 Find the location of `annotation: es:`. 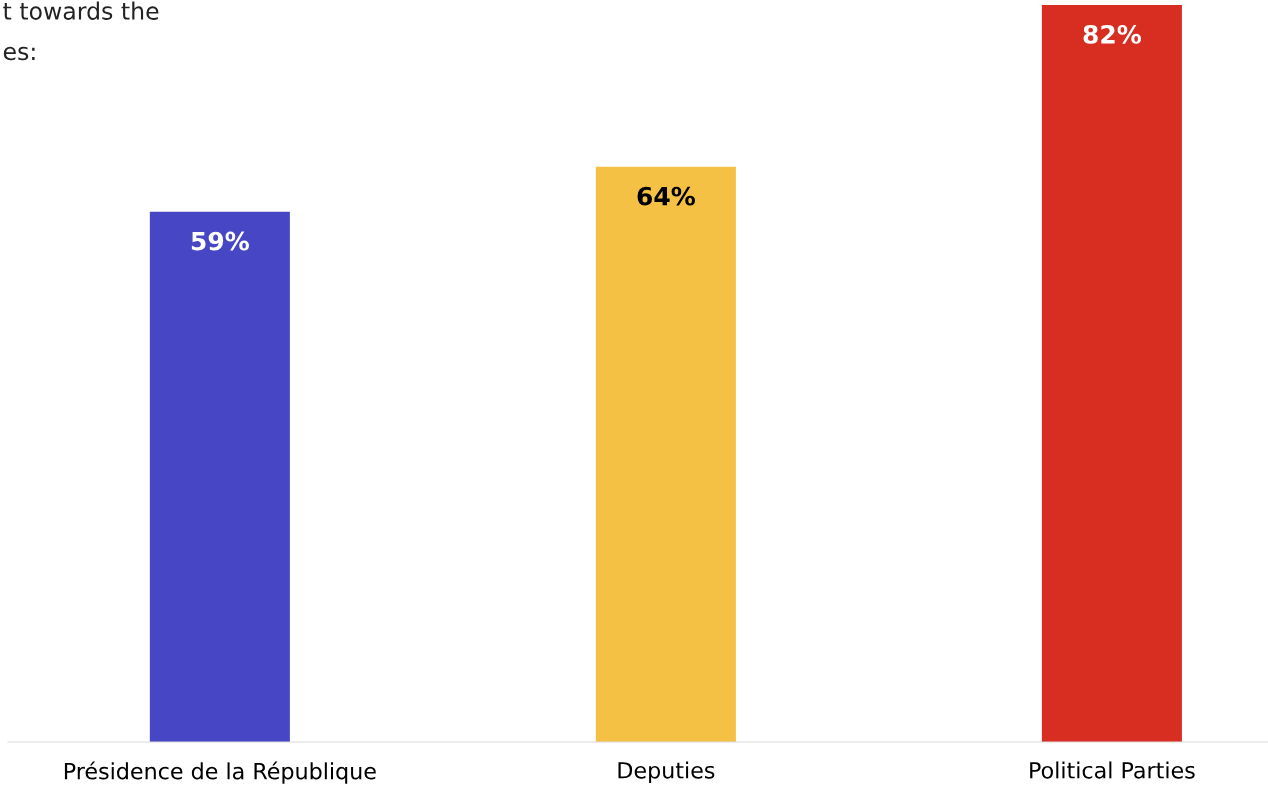

annotation: es: is located at coordinates (19, 53).